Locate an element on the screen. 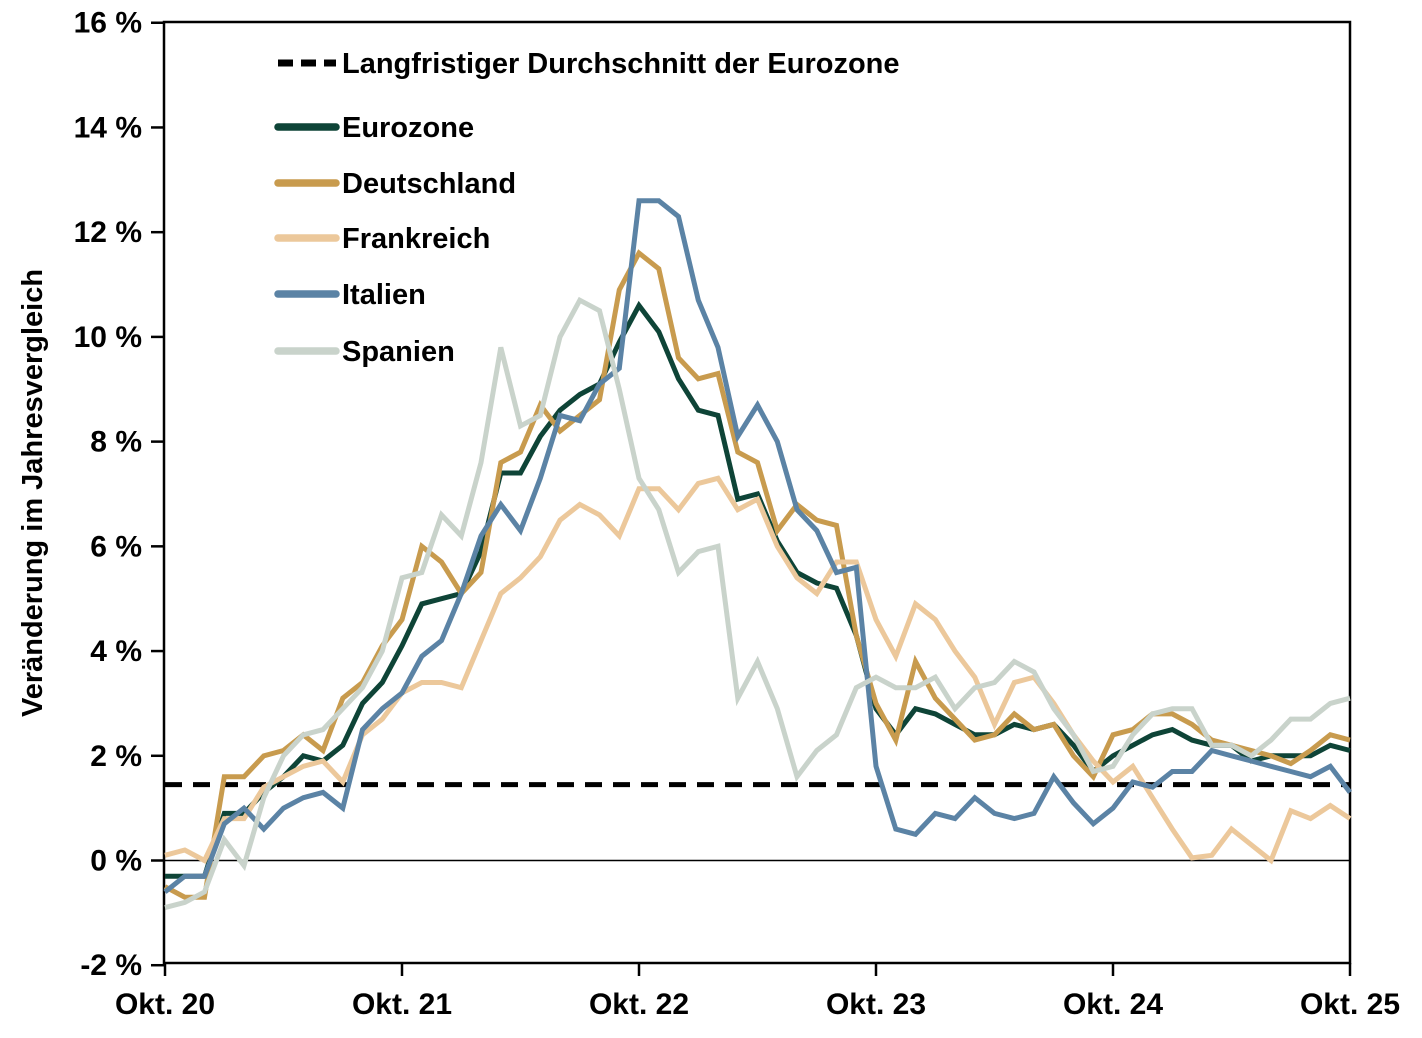 This screenshot has height=1038, width=1422. y-tick-label: -2 % is located at coordinates (111, 965).